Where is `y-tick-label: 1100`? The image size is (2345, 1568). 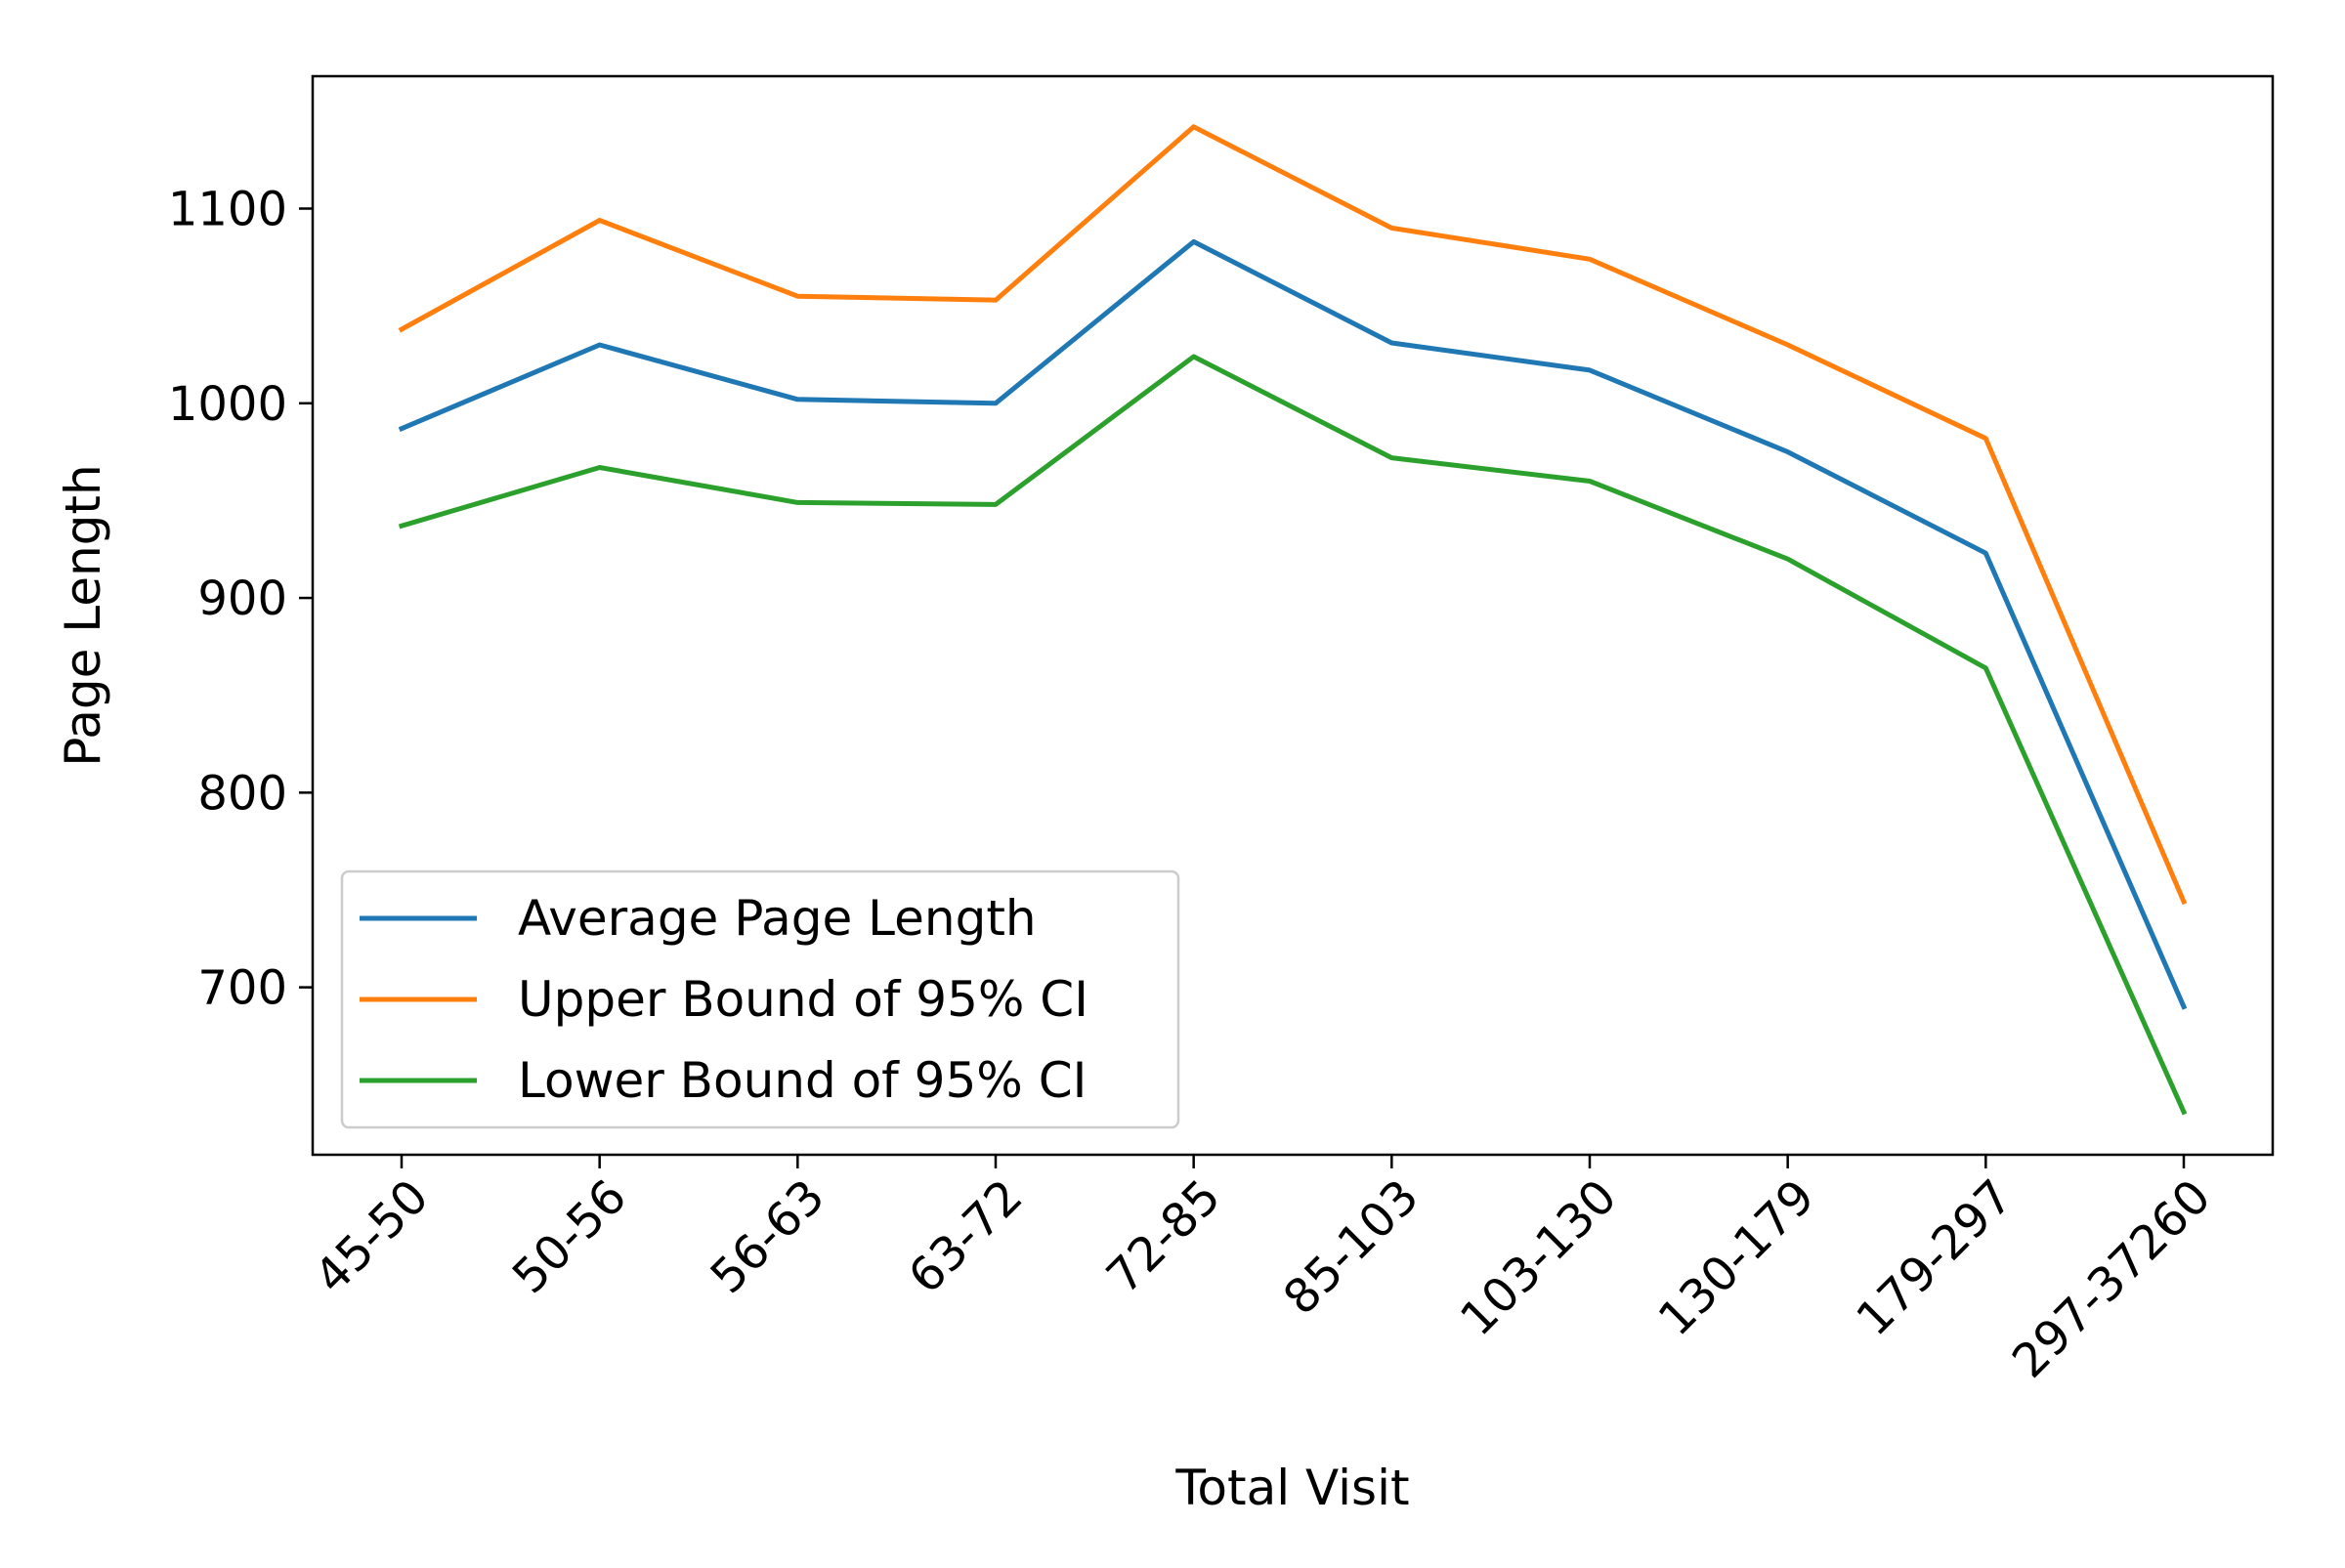 y-tick-label: 1100 is located at coordinates (227, 210).